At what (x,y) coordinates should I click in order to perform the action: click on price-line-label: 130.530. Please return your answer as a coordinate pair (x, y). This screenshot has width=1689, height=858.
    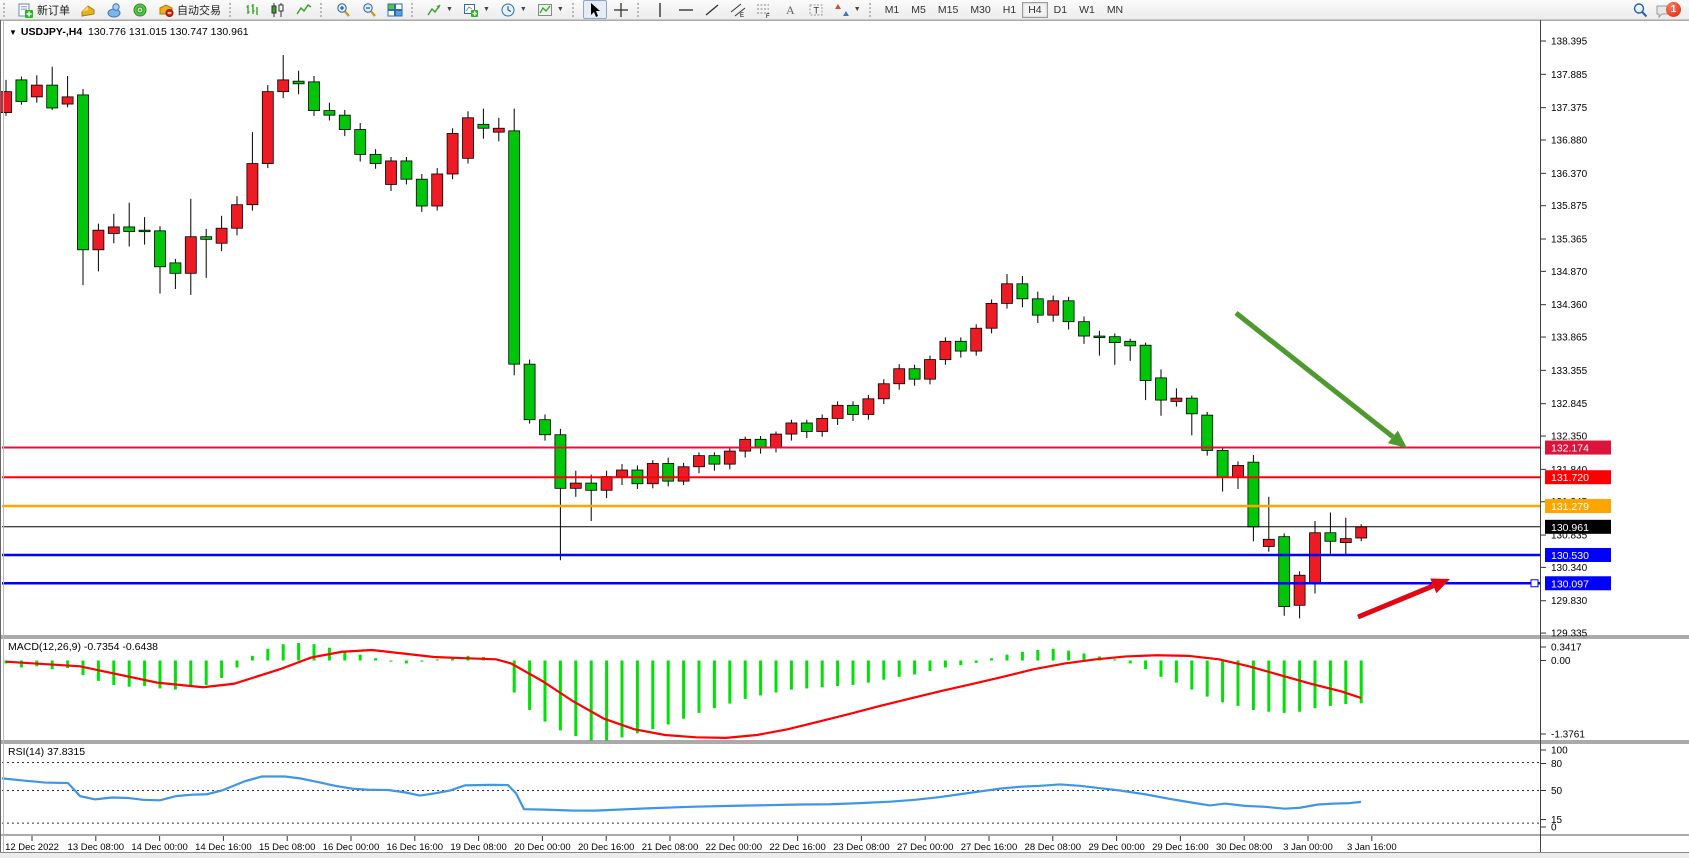
    Looking at the image, I should click on (1570, 556).